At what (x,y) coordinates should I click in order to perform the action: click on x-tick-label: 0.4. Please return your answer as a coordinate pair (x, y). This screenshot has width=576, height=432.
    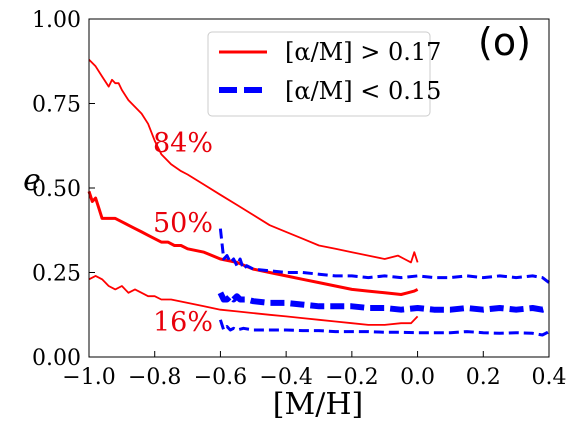
    Looking at the image, I should click on (549, 377).